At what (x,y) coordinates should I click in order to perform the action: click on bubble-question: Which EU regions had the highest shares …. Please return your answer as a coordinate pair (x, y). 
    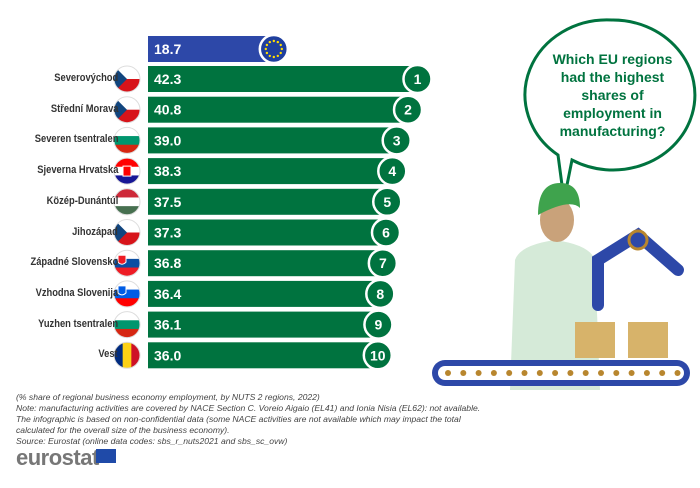
    Looking at the image, I should click on (612, 95).